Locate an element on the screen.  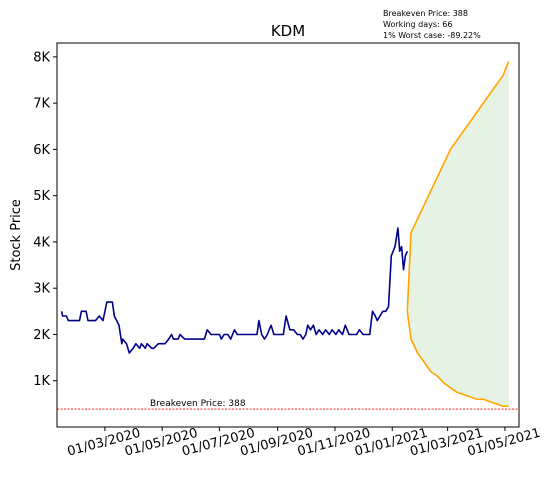
y-axis: 1K 2K 3K 4K 5K 6K 7K 8K is located at coordinates (45, 219).